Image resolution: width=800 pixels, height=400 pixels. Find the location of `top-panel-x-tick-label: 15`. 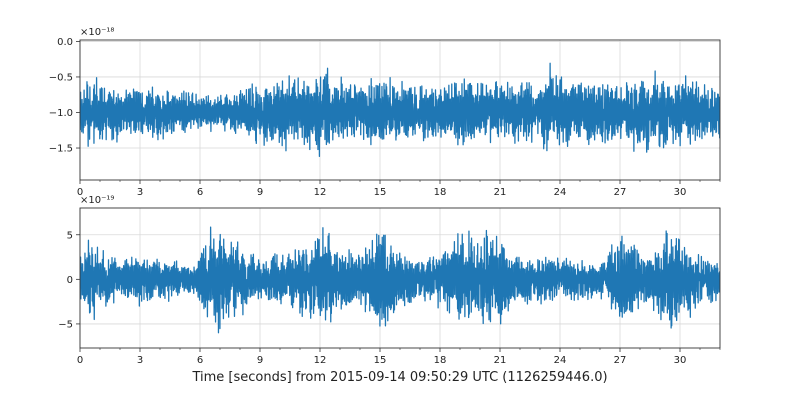

top-panel-x-tick-label: 15 is located at coordinates (380, 192).